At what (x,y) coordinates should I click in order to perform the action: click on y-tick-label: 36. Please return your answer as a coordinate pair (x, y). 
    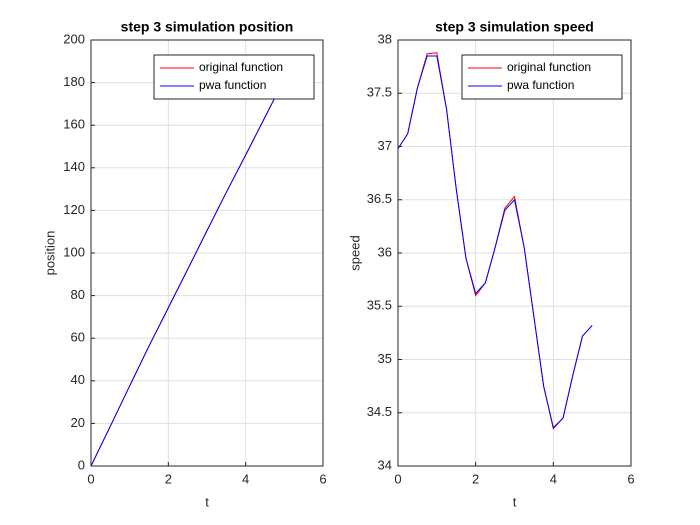
    Looking at the image, I should click on (385, 251).